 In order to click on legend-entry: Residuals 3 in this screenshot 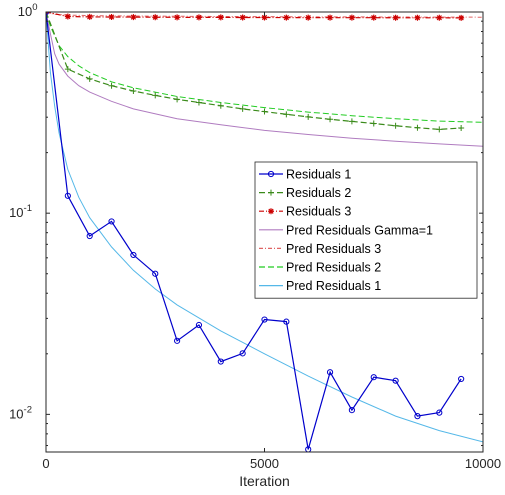, I will do `click(305, 212)`.